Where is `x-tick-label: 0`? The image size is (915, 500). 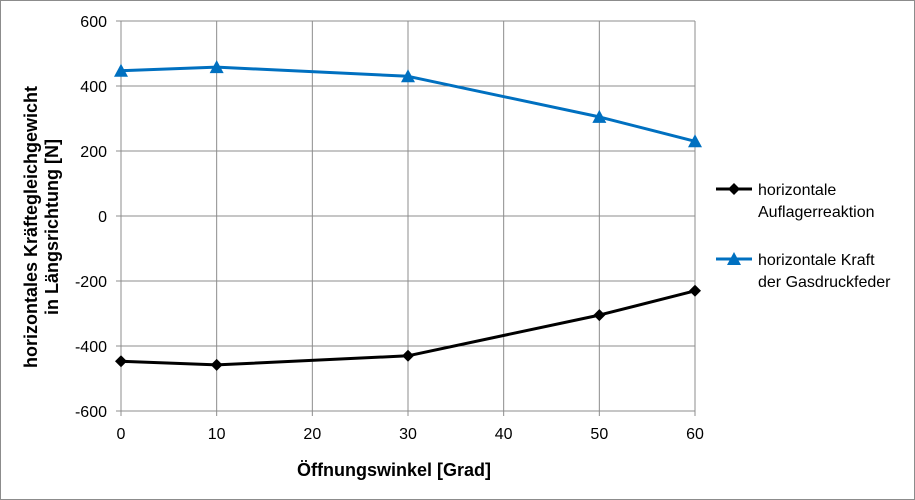
x-tick-label: 0 is located at coordinates (121, 434).